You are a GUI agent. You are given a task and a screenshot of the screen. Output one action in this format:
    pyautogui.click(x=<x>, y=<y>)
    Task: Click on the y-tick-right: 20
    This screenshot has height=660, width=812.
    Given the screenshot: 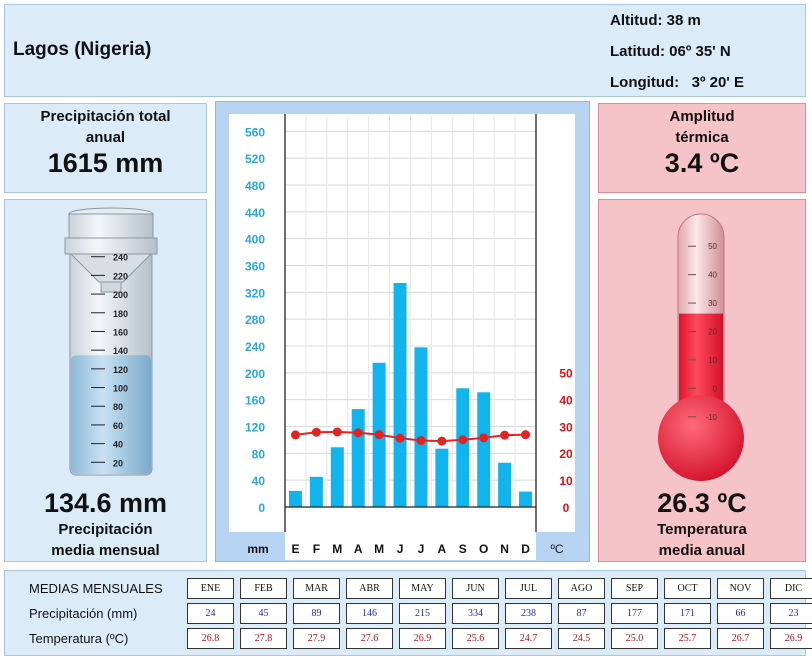 What is the action you would take?
    pyautogui.click(x=566, y=454)
    